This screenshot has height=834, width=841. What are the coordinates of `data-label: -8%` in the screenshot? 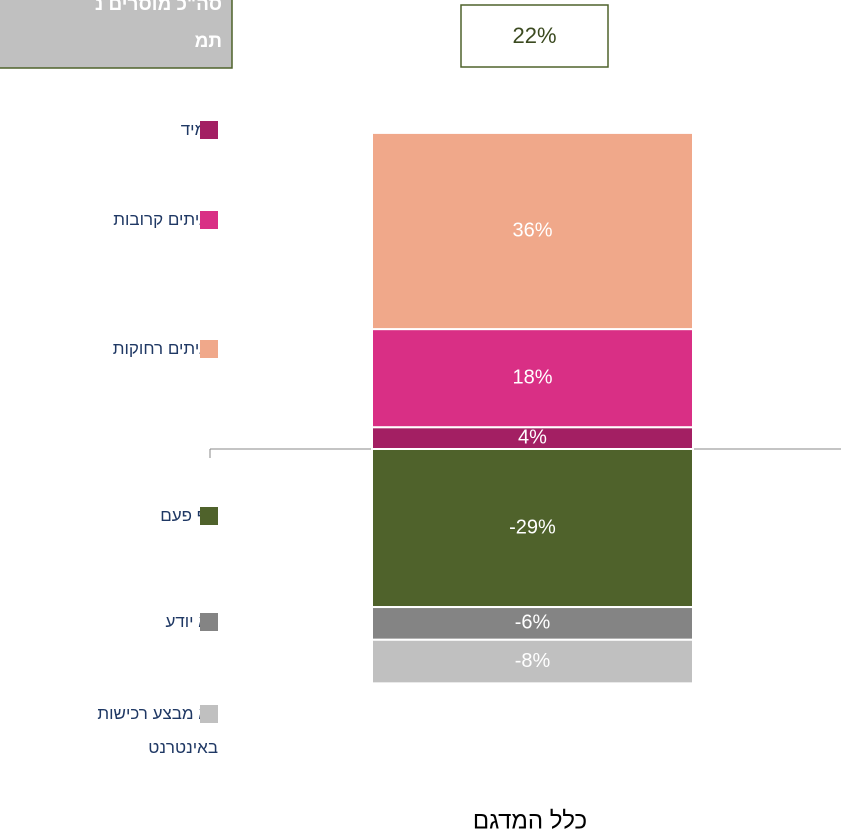 It's located at (533, 661).